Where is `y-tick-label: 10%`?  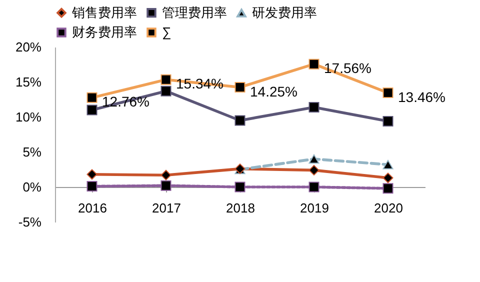 y-tick-label: 10% is located at coordinates (28, 117).